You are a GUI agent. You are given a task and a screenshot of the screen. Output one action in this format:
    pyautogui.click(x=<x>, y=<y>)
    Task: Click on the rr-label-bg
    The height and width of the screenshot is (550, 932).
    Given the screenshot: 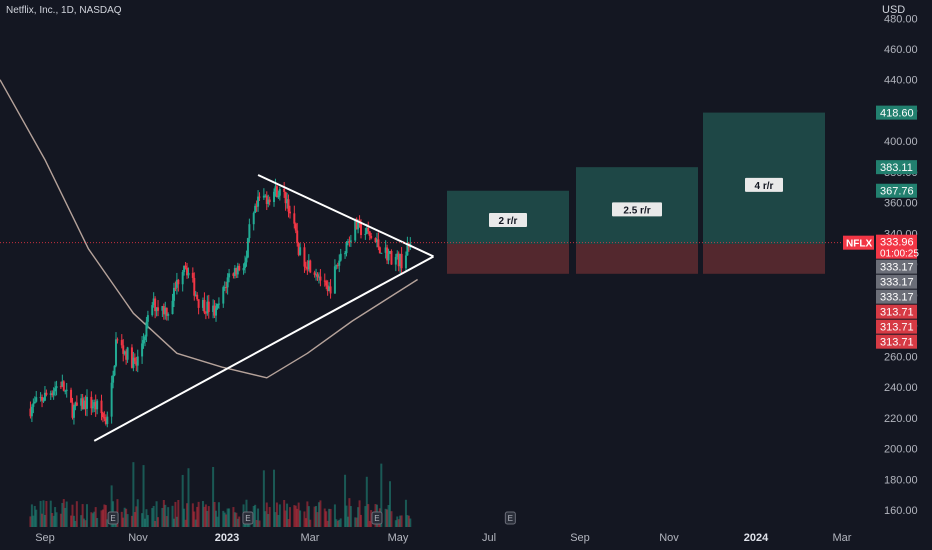 What is the action you would take?
    pyautogui.click(x=508, y=219)
    